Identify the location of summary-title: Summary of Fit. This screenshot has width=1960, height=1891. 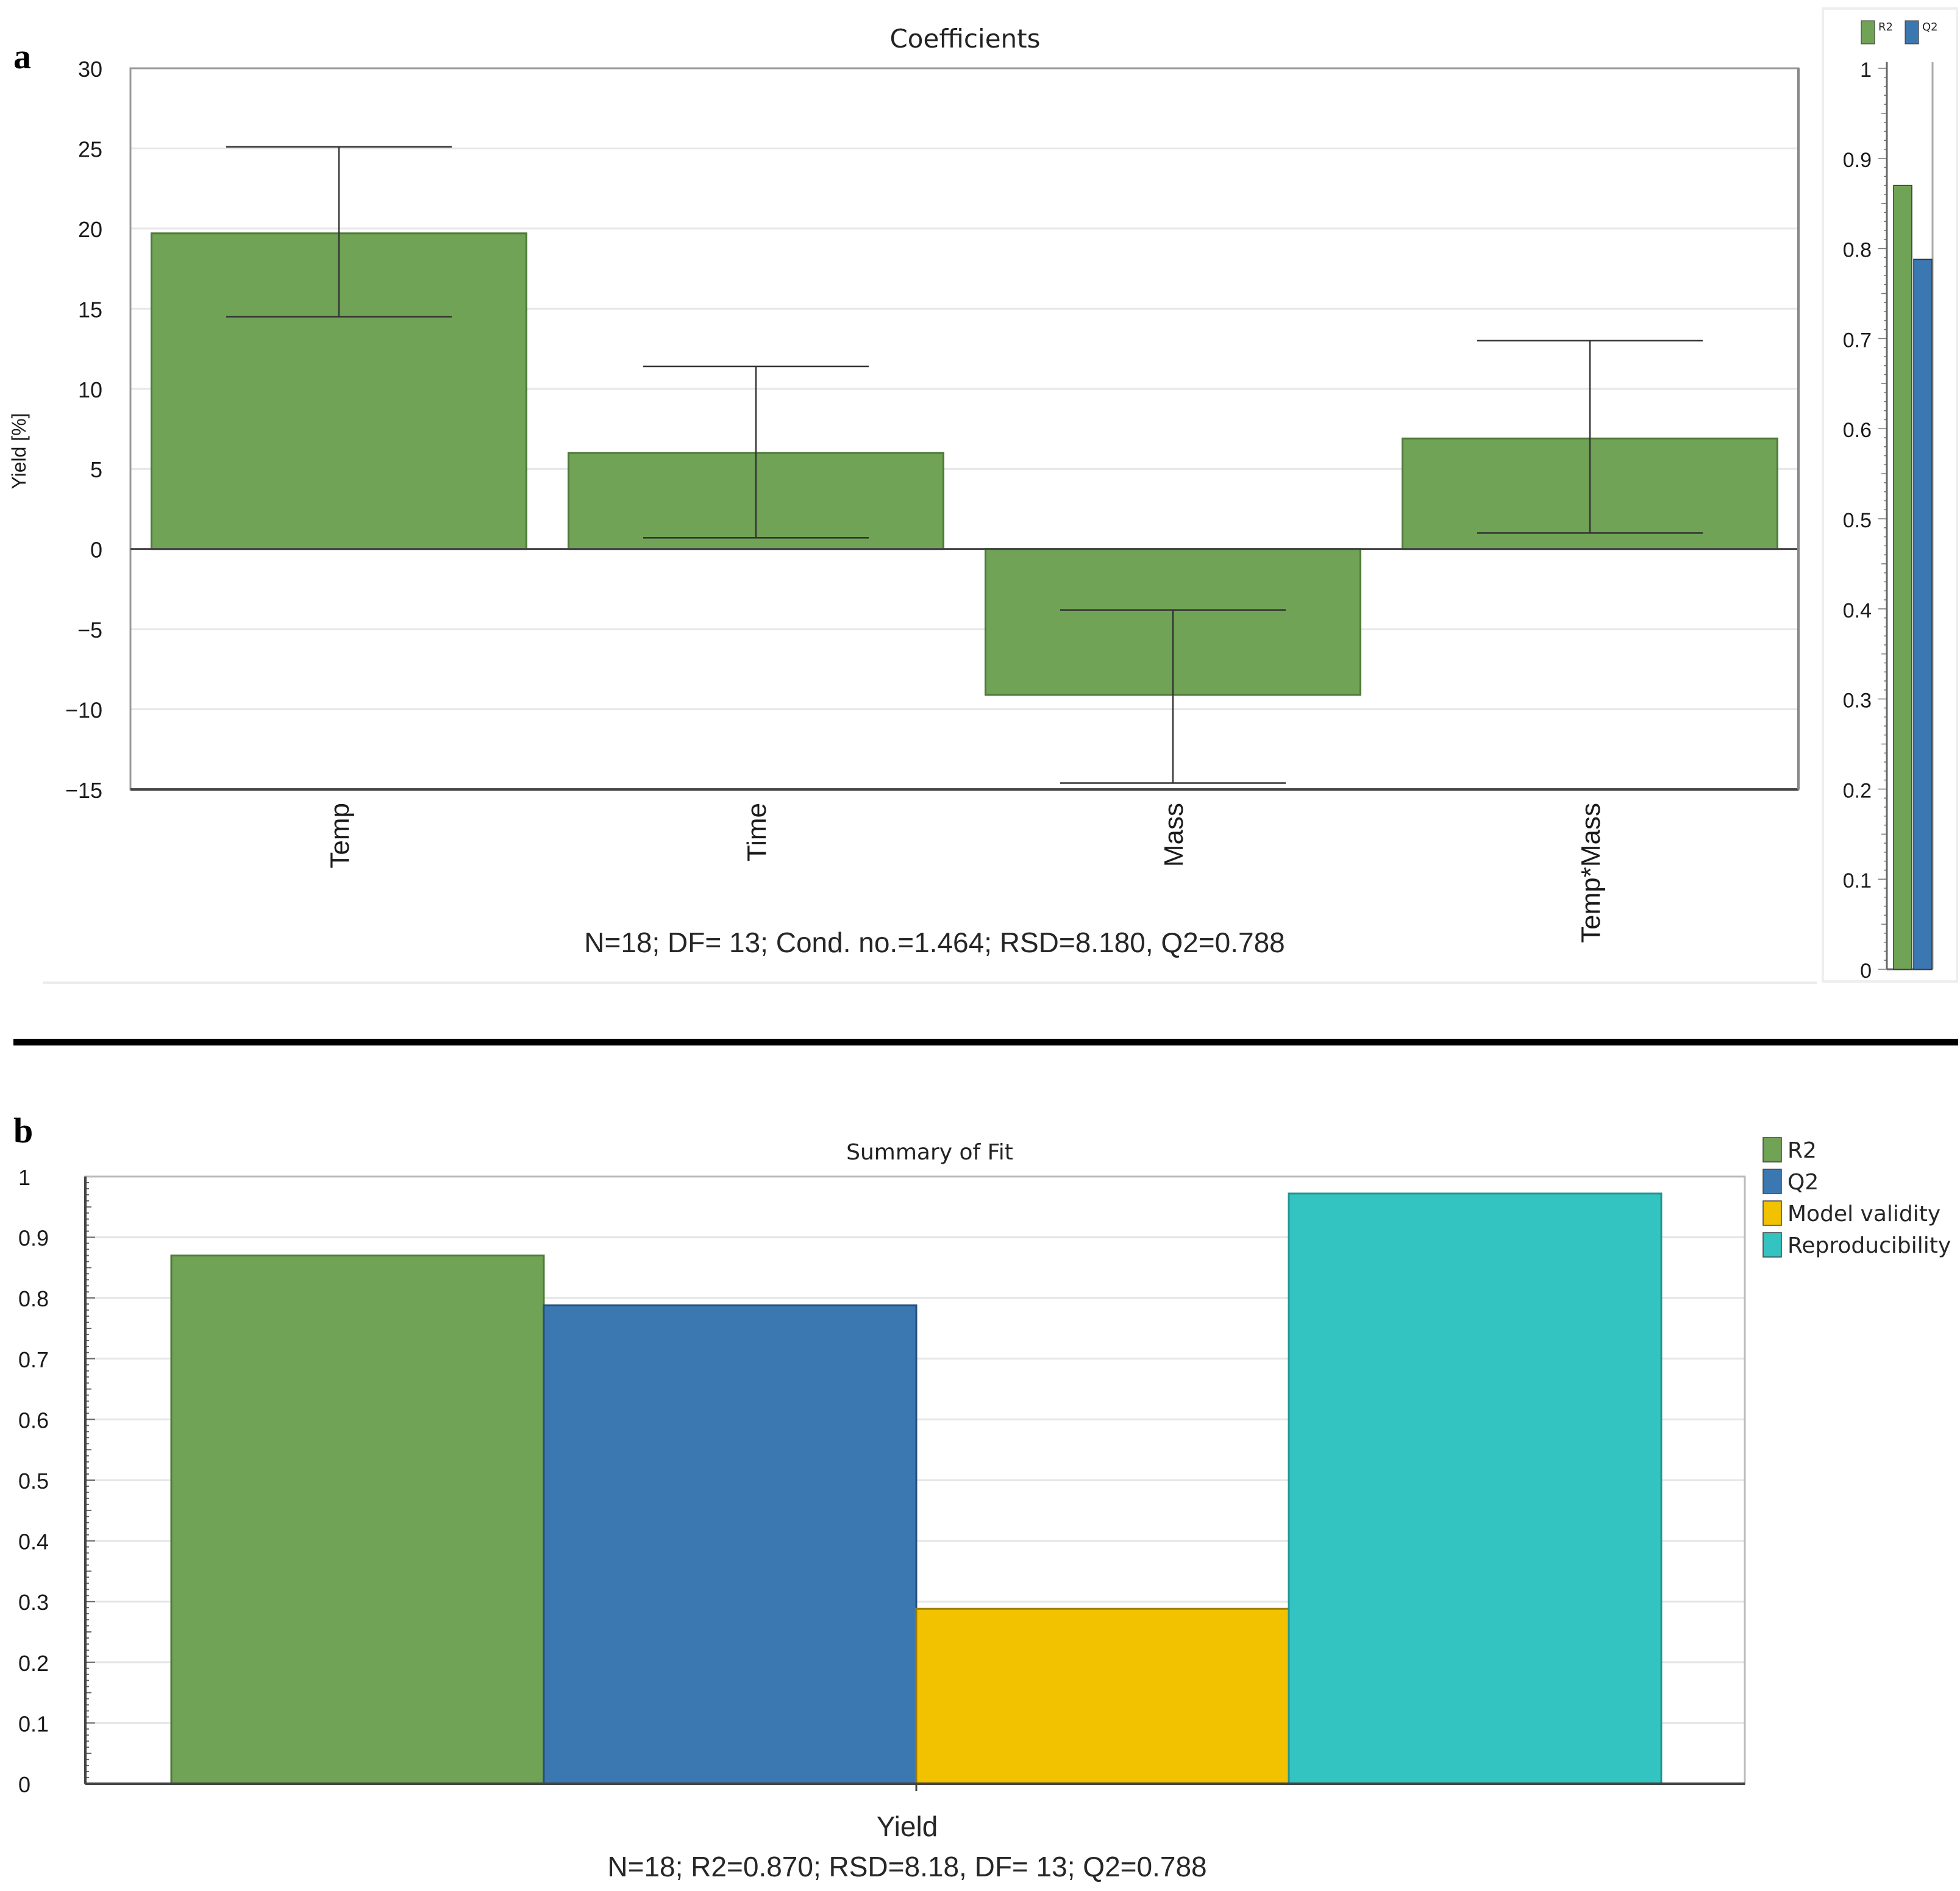
(929, 1152).